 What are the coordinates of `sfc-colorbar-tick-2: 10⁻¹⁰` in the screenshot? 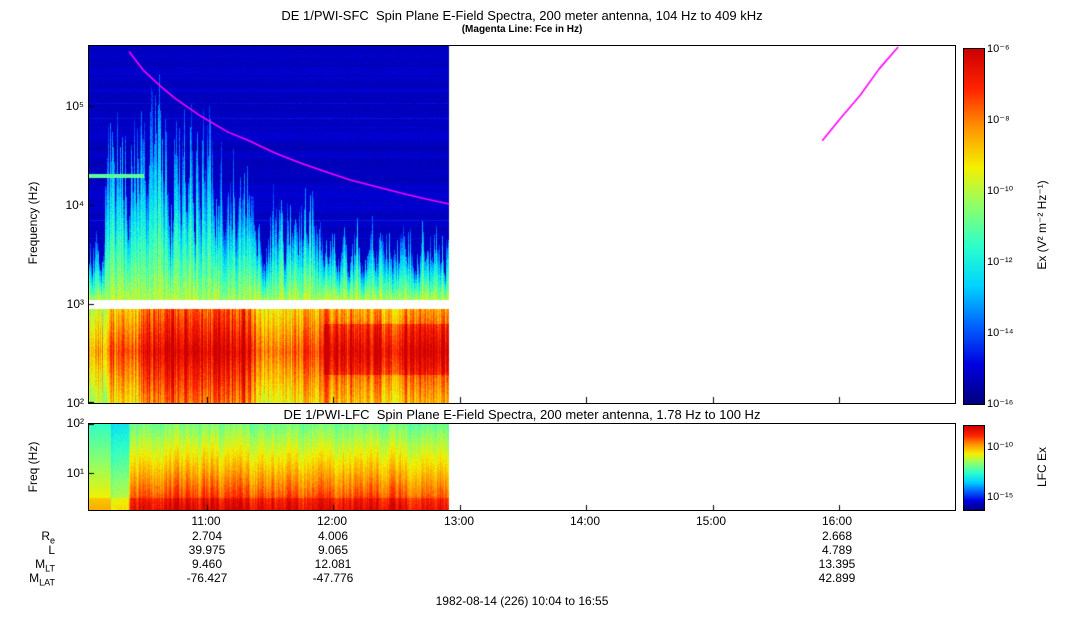 It's located at (1000, 191).